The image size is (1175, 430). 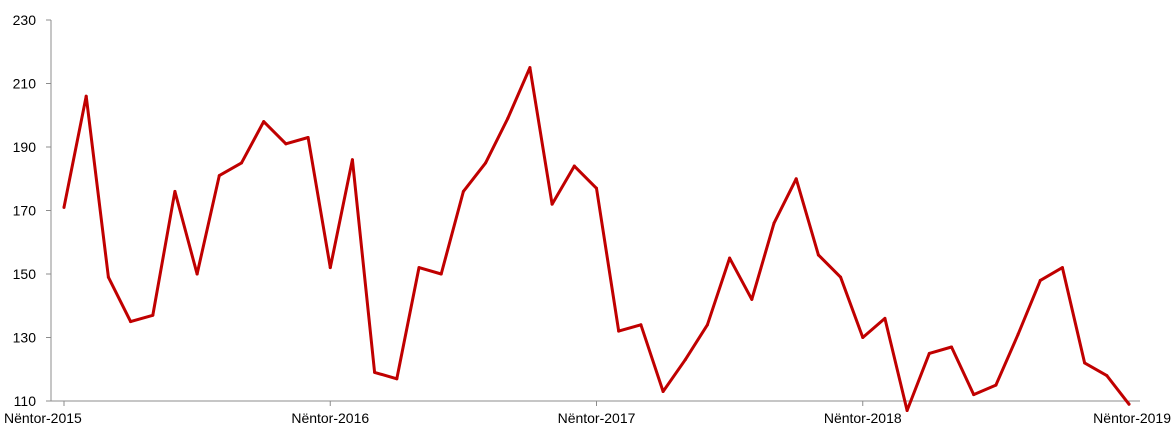 I want to click on y-tick-label: 230, so click(x=25, y=20).